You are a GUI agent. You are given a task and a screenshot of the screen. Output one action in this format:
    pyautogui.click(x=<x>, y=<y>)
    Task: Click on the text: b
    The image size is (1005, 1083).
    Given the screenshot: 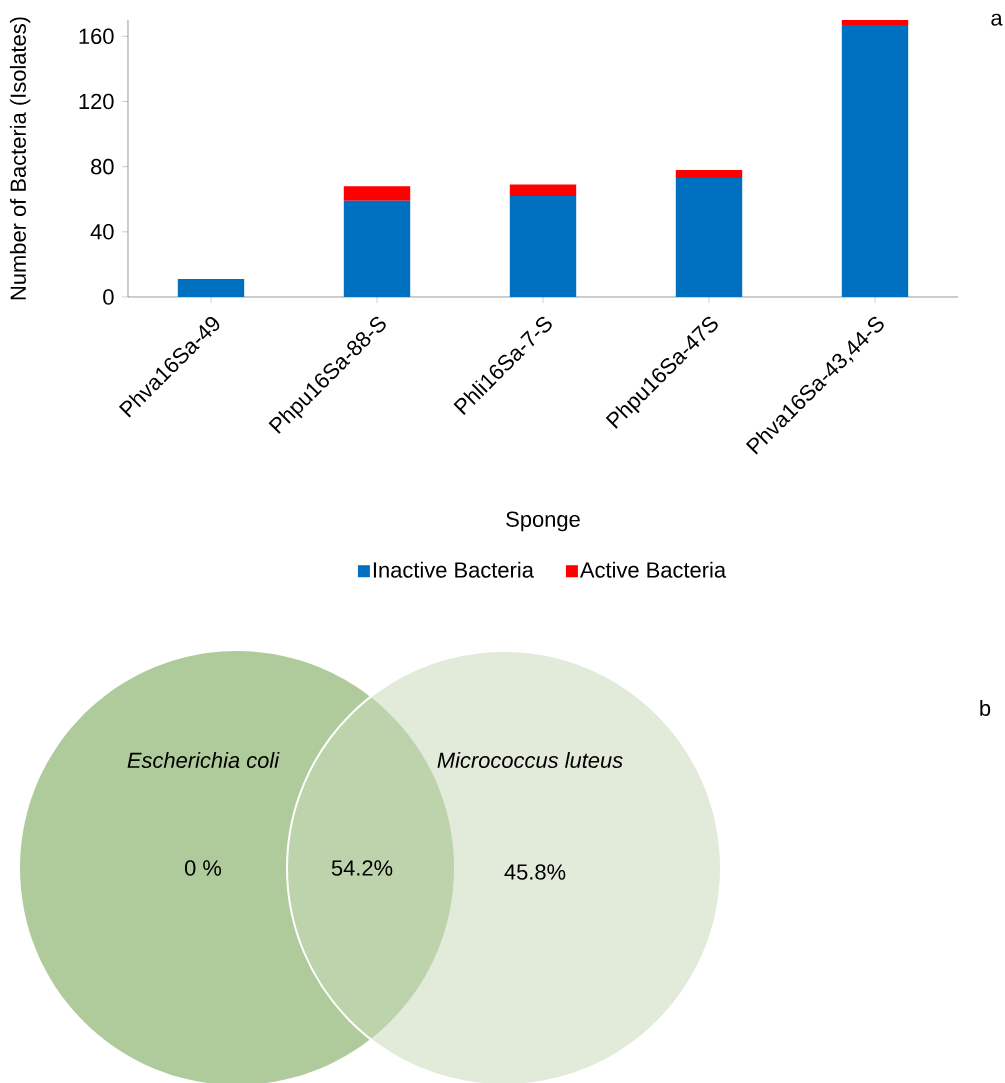 What is the action you would take?
    pyautogui.click(x=985, y=708)
    